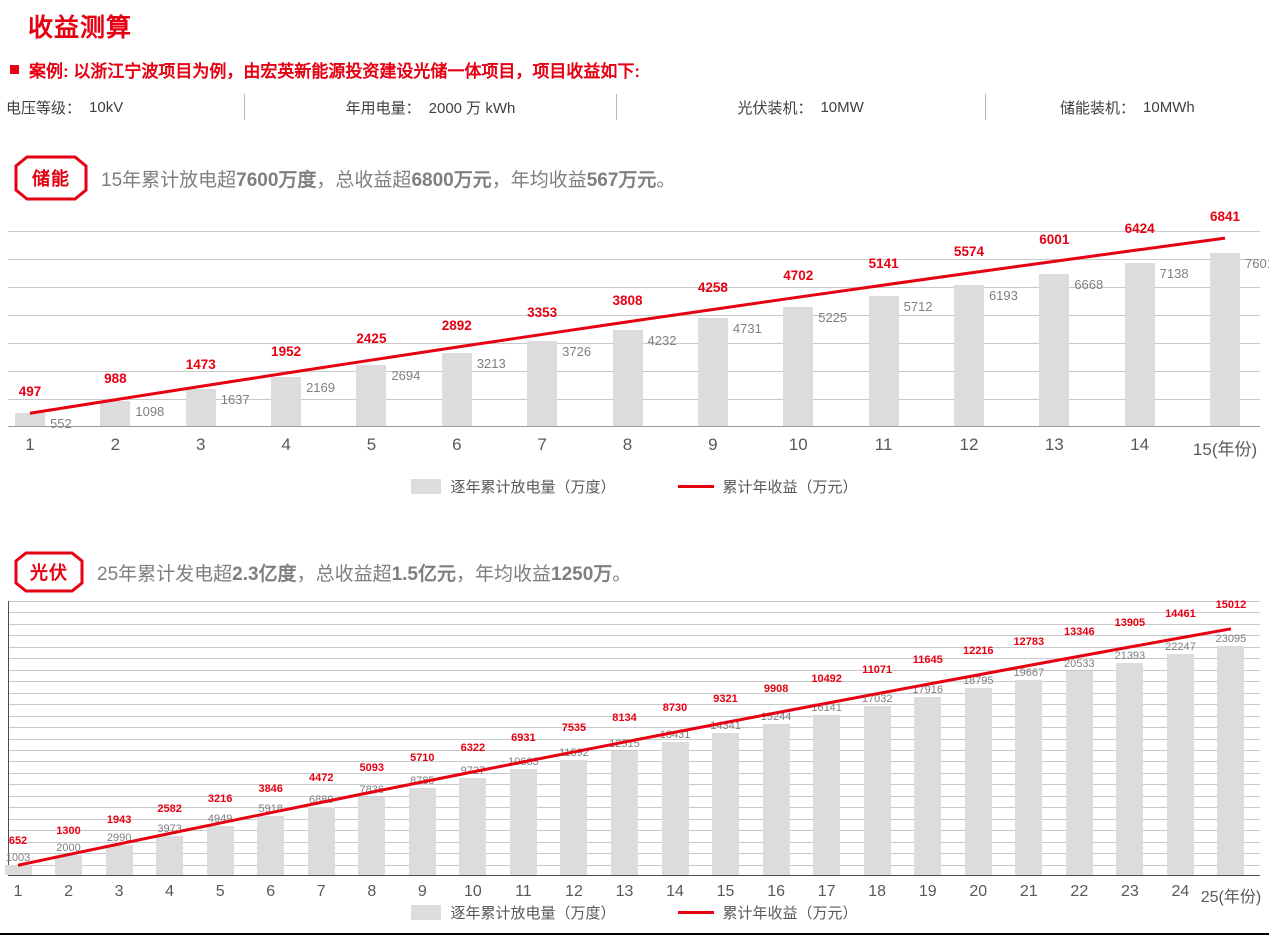  What do you see at coordinates (504, 574) in the screenshot?
I see `headline-text: ，年均收益` at bounding box center [504, 574].